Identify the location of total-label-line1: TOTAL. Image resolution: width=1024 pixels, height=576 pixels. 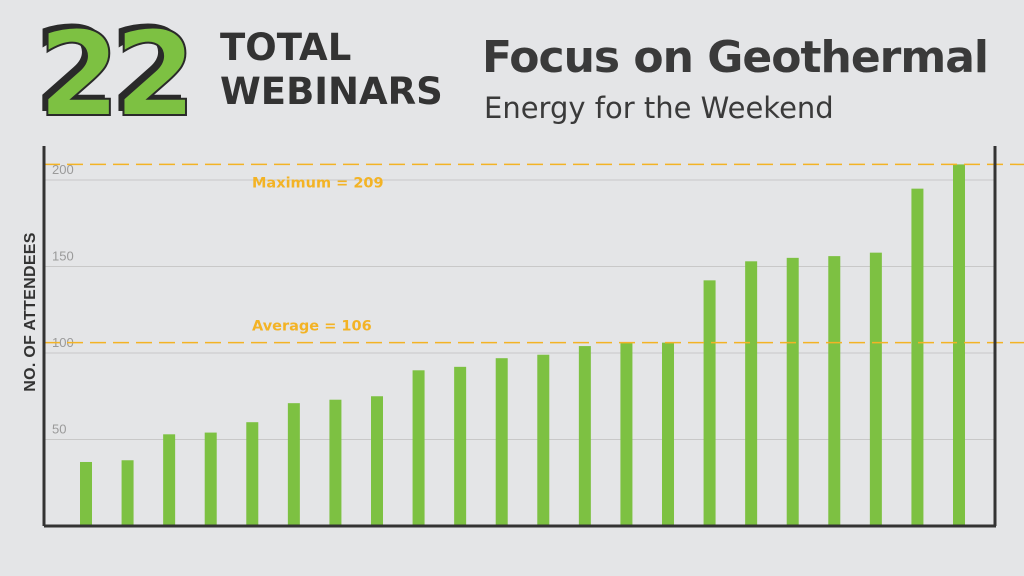
(286, 47).